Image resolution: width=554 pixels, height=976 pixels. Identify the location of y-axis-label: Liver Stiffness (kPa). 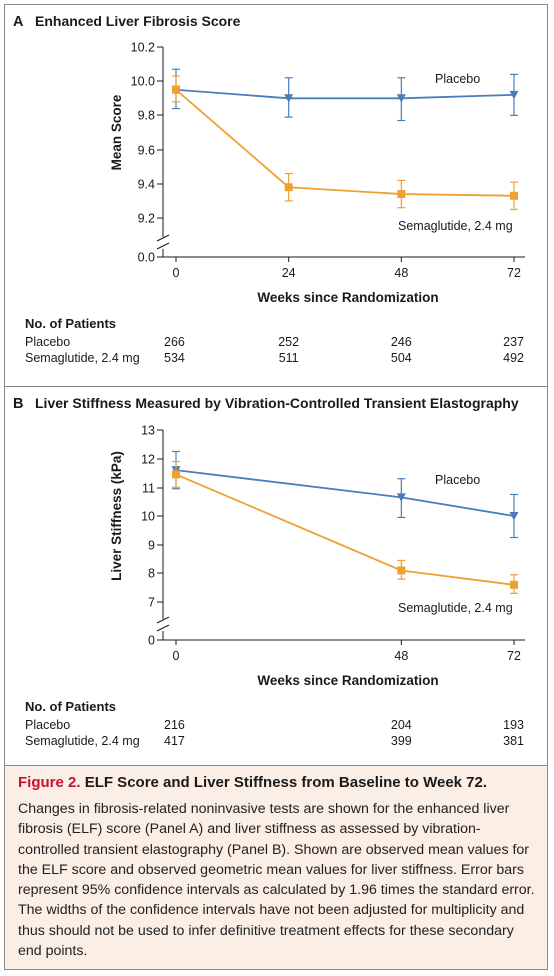
(116, 516).